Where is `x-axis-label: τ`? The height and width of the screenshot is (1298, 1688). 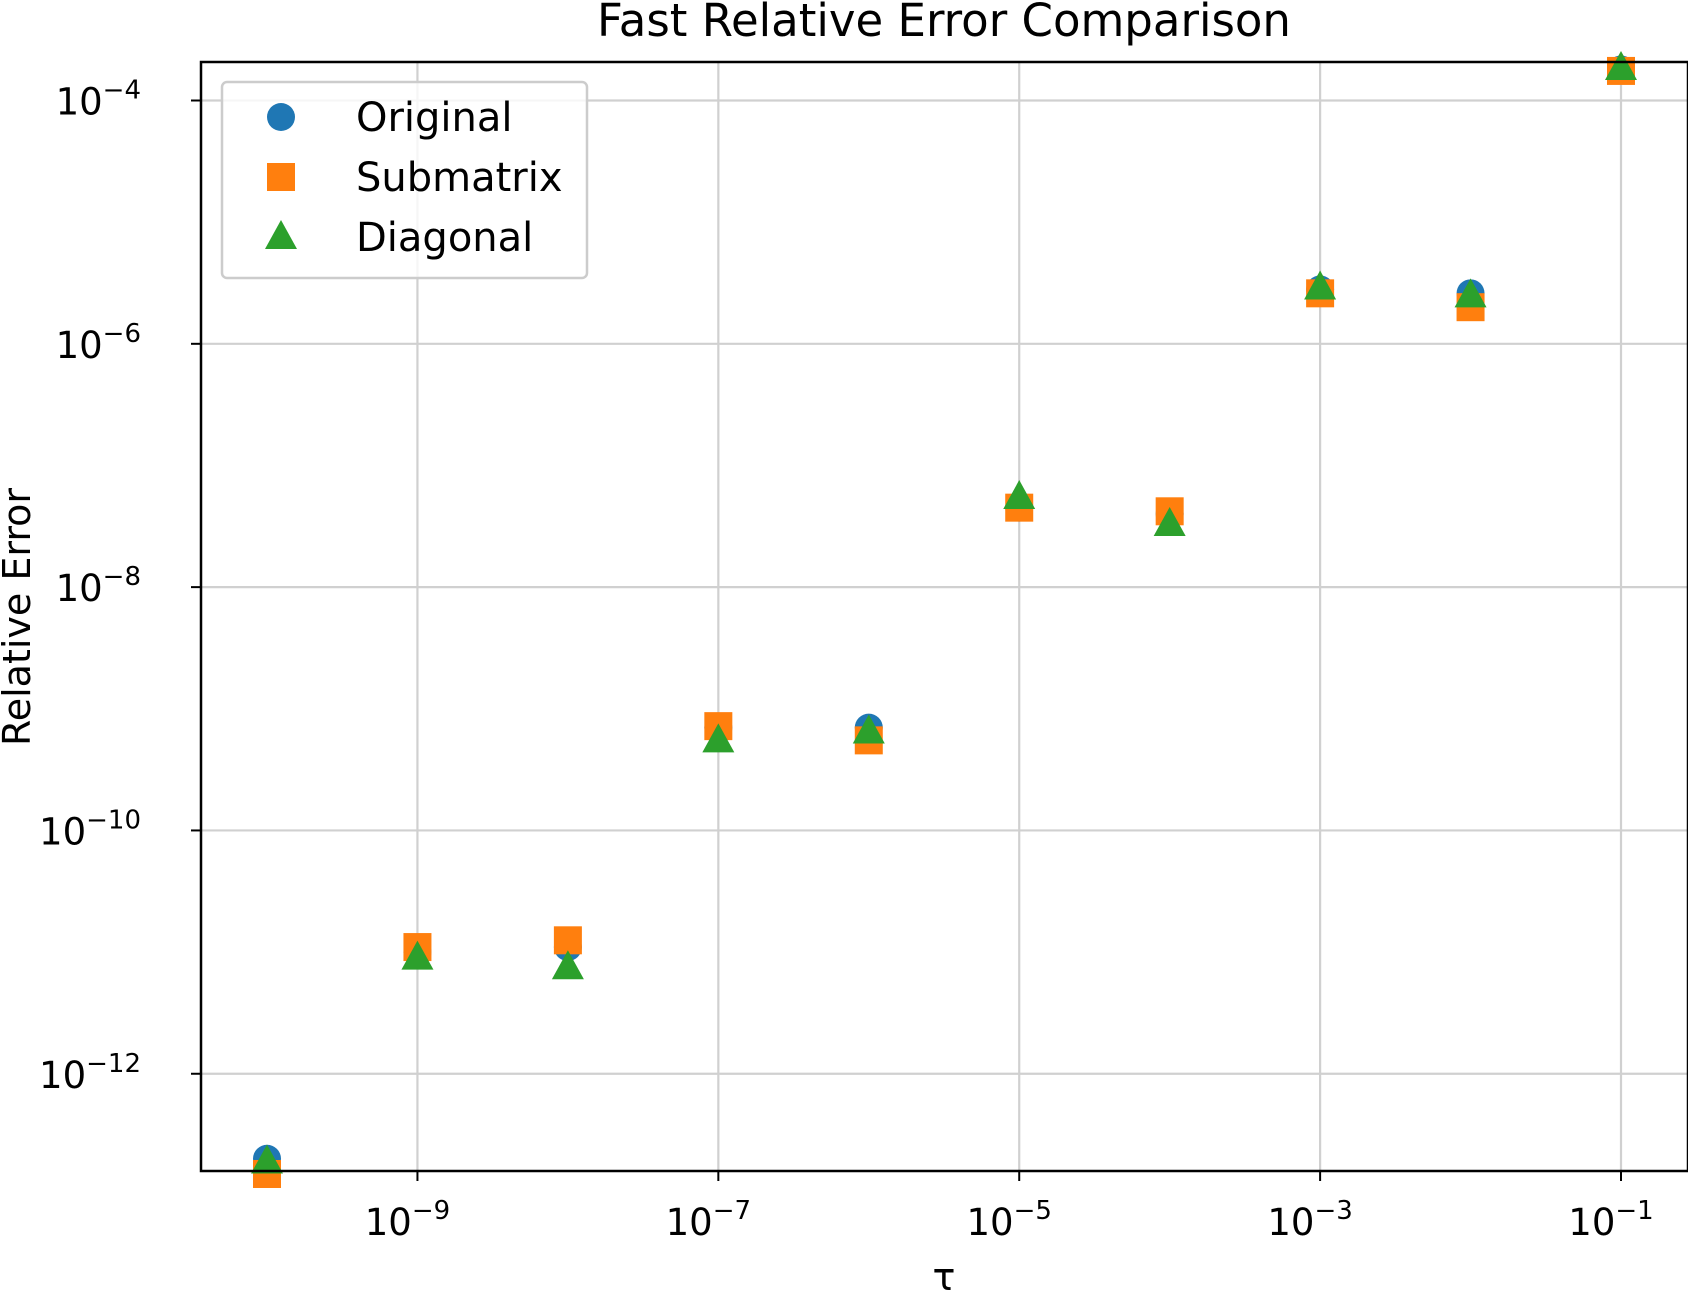 x-axis-label: τ is located at coordinates (944, 1276).